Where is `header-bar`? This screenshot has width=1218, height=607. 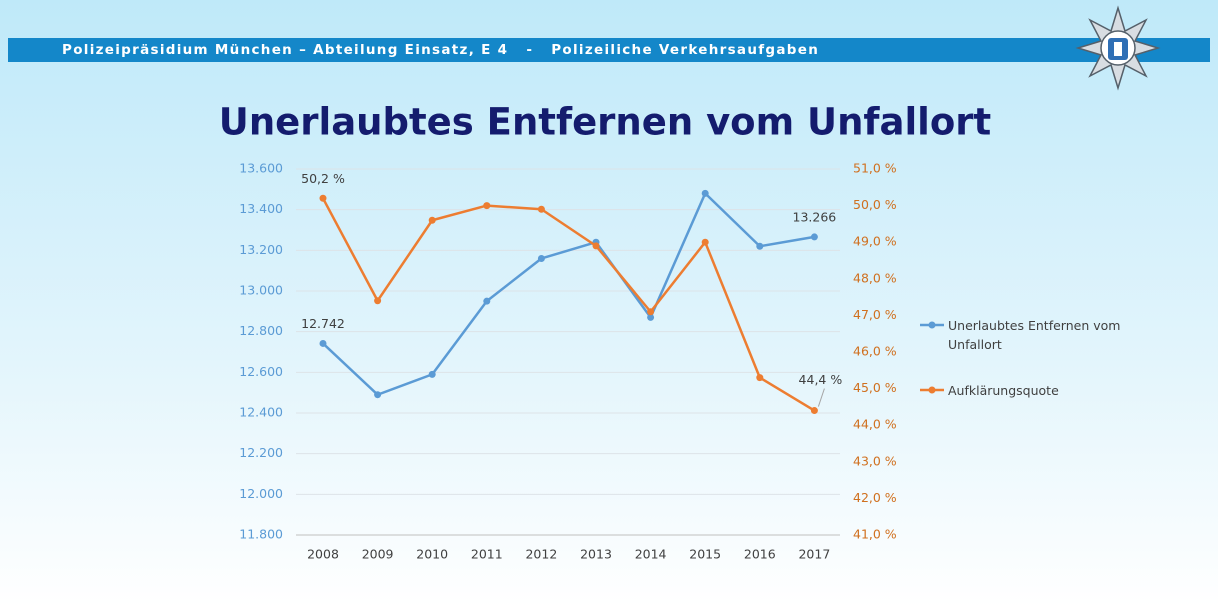
header-bar is located at coordinates (609, 50).